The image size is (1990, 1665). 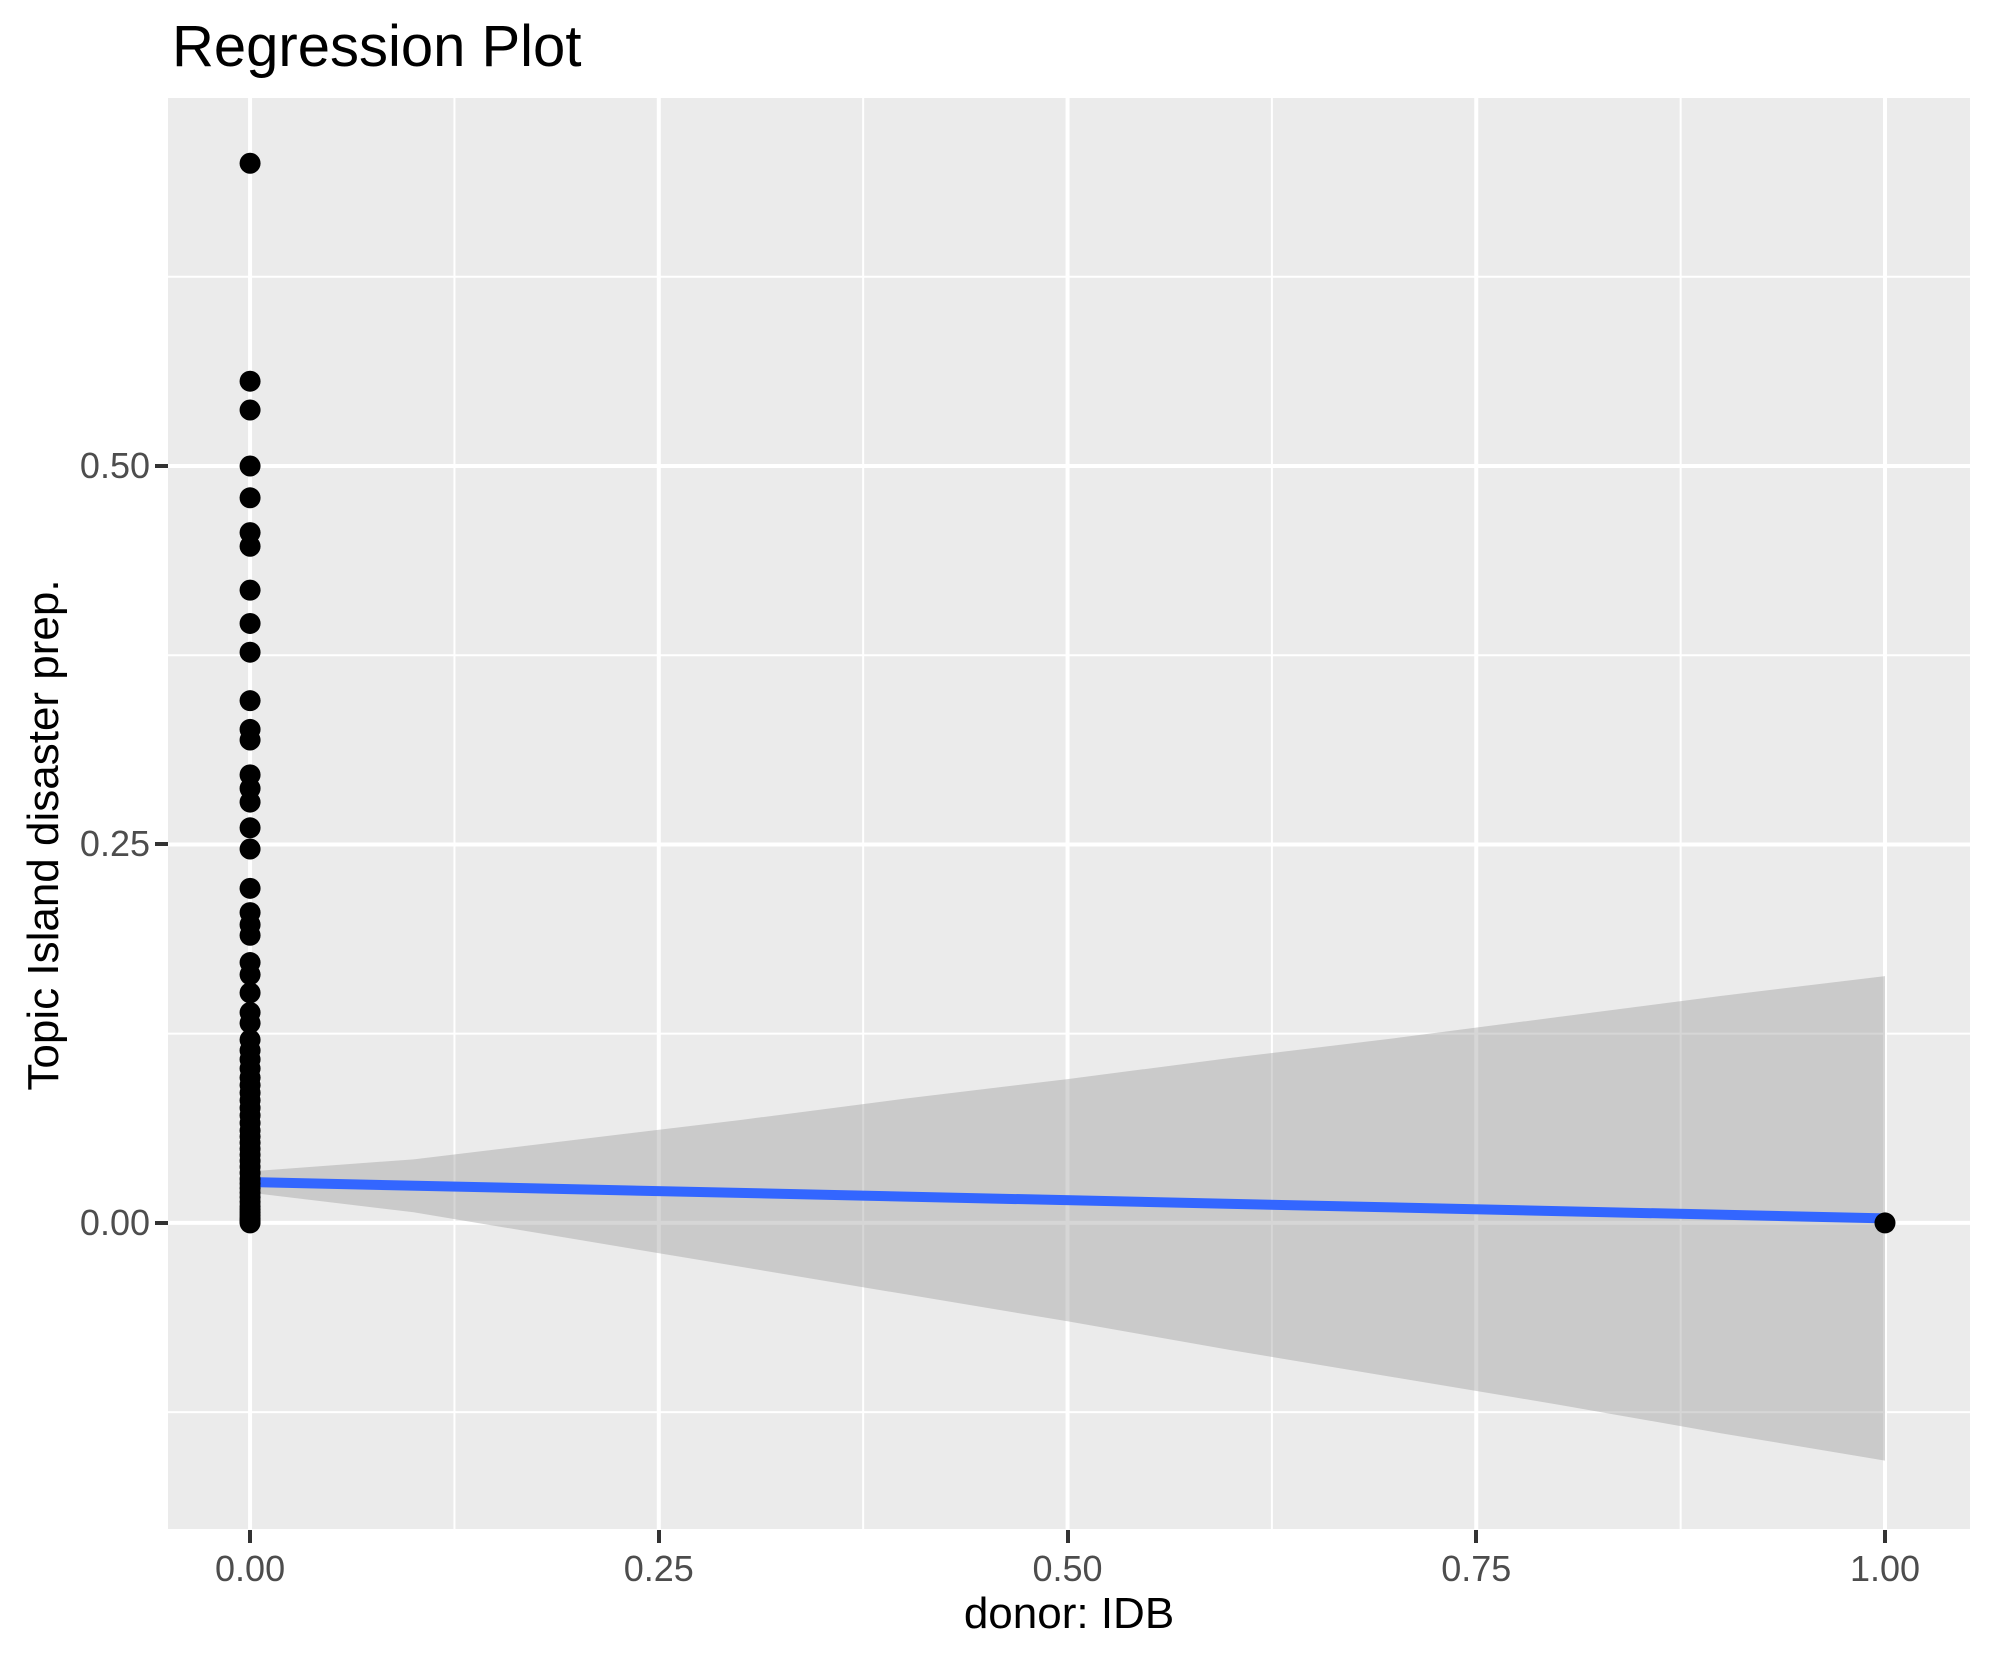 What do you see at coordinates (114, 465) in the screenshot?
I see `y-axis-tick-label: 0.50` at bounding box center [114, 465].